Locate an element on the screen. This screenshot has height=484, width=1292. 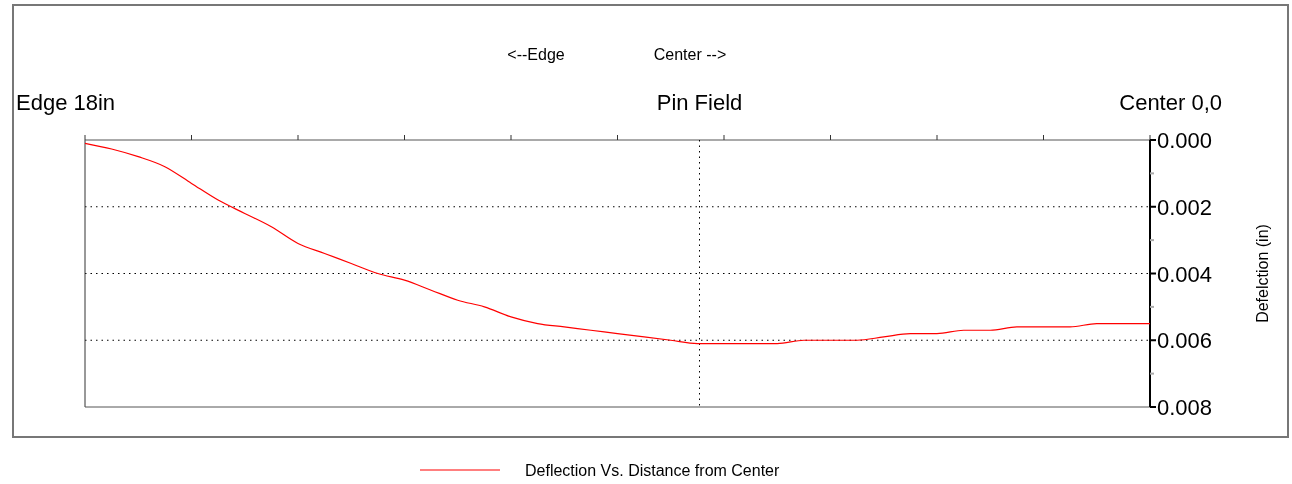
text: Center --> is located at coordinates (690, 54).